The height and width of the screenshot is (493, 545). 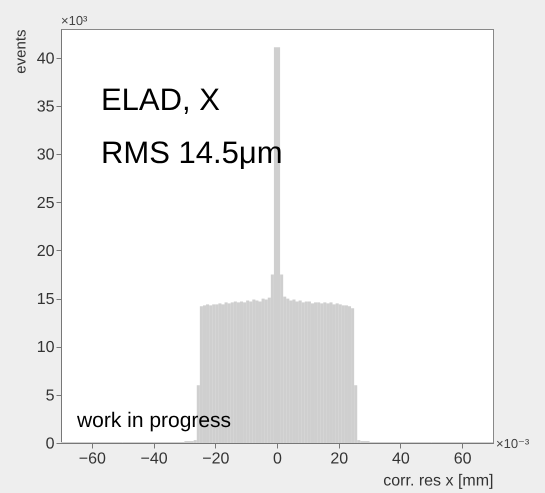 What do you see at coordinates (513, 443) in the screenshot?
I see `text: ×10⁻³` at bounding box center [513, 443].